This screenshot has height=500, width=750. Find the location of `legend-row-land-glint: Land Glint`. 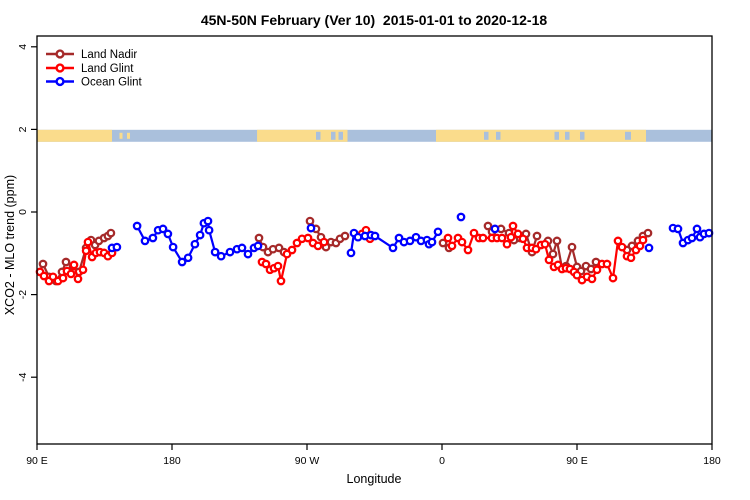

legend-row-land-glint: Land Glint is located at coordinates (90, 69).